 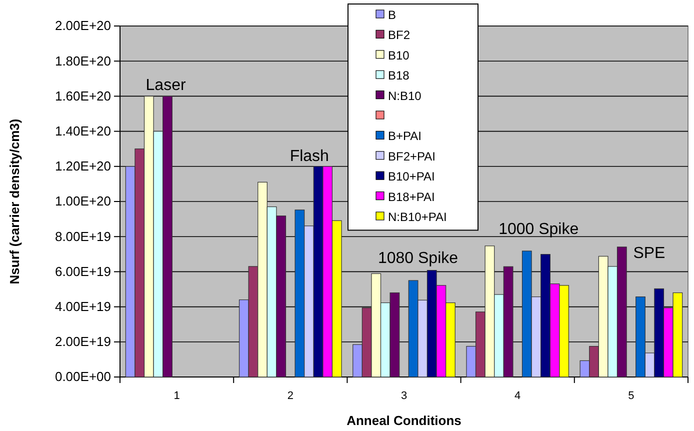 I want to click on x-axis-title: Anneal Conditions, so click(x=404, y=420).